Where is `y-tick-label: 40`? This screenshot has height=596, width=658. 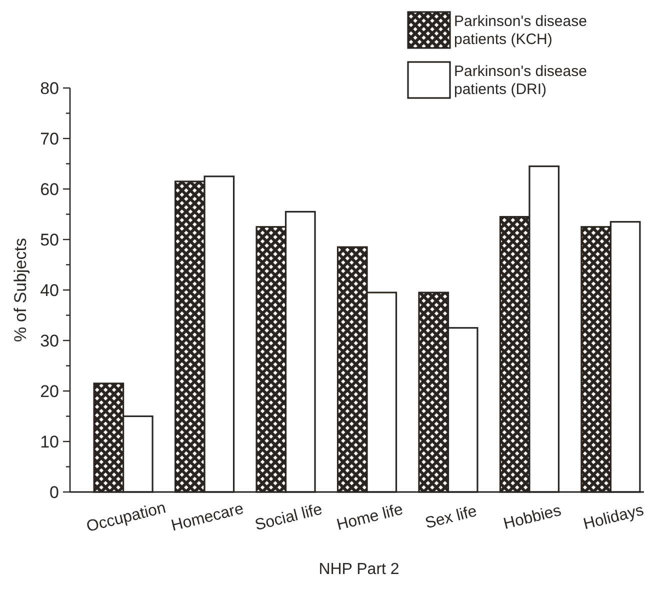 y-tick-label: 40 is located at coordinates (49, 290).